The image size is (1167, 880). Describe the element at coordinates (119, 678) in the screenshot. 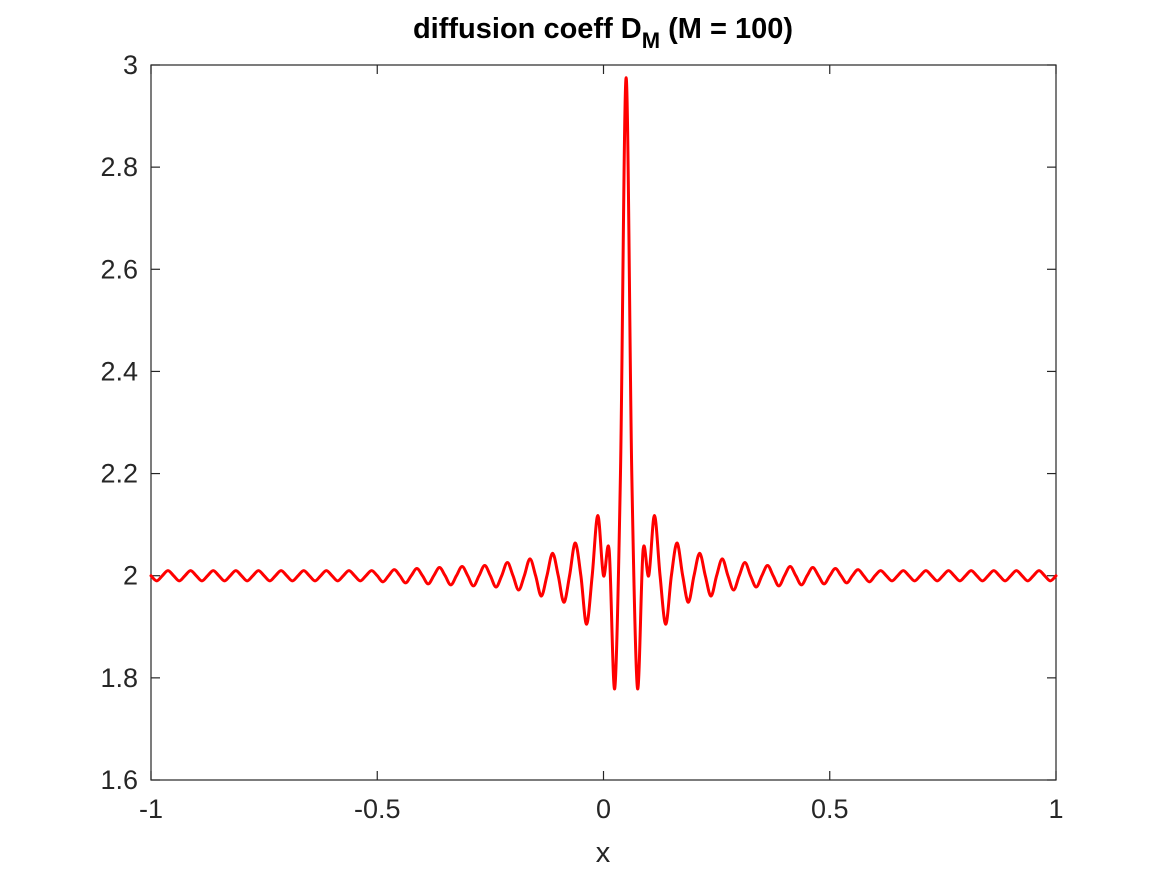

I see `y-tick-label: 1.8` at that location.